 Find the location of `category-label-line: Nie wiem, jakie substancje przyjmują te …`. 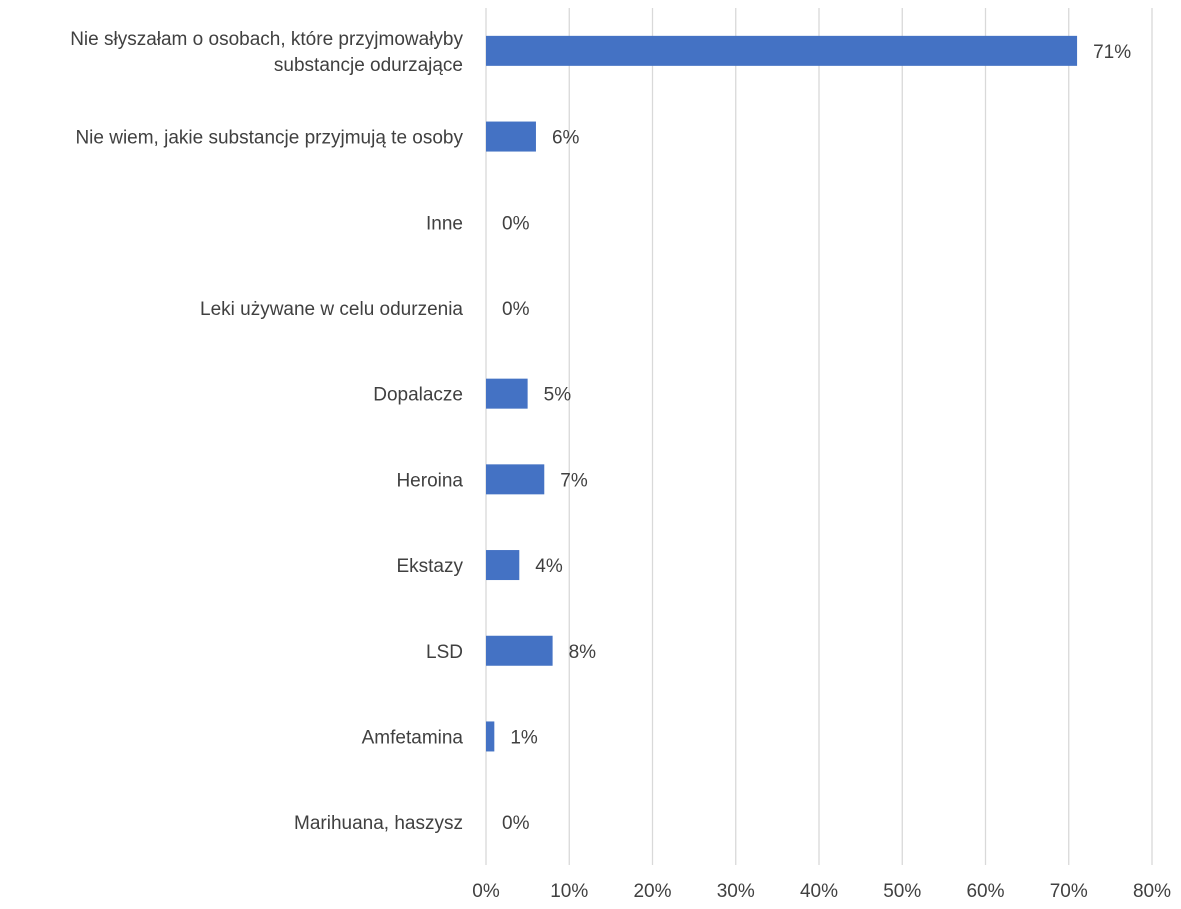

category-label-line: Nie wiem, jakie substancje przyjmują te … is located at coordinates (269, 138).